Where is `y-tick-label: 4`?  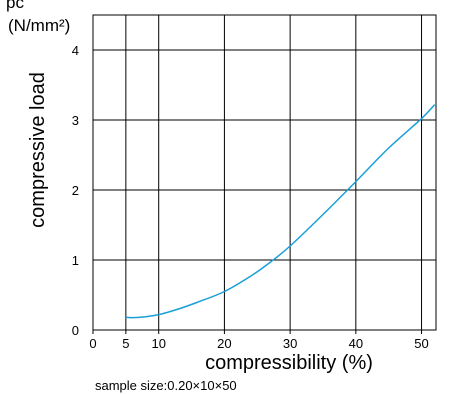 y-tick-label: 4 is located at coordinates (75, 50).